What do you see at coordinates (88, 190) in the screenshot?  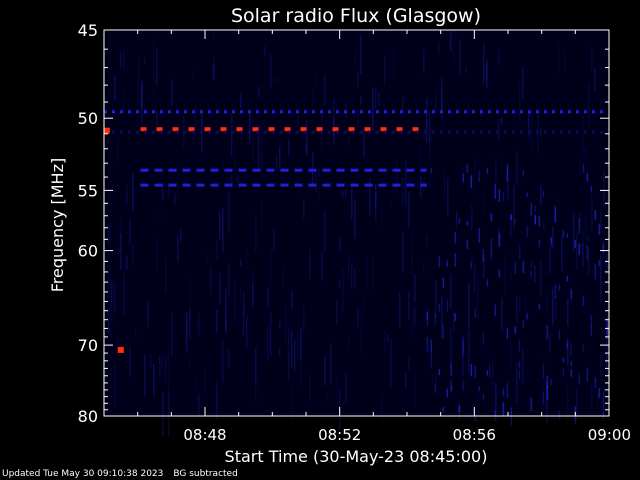 I see `y-tick-label: 55` at bounding box center [88, 190].